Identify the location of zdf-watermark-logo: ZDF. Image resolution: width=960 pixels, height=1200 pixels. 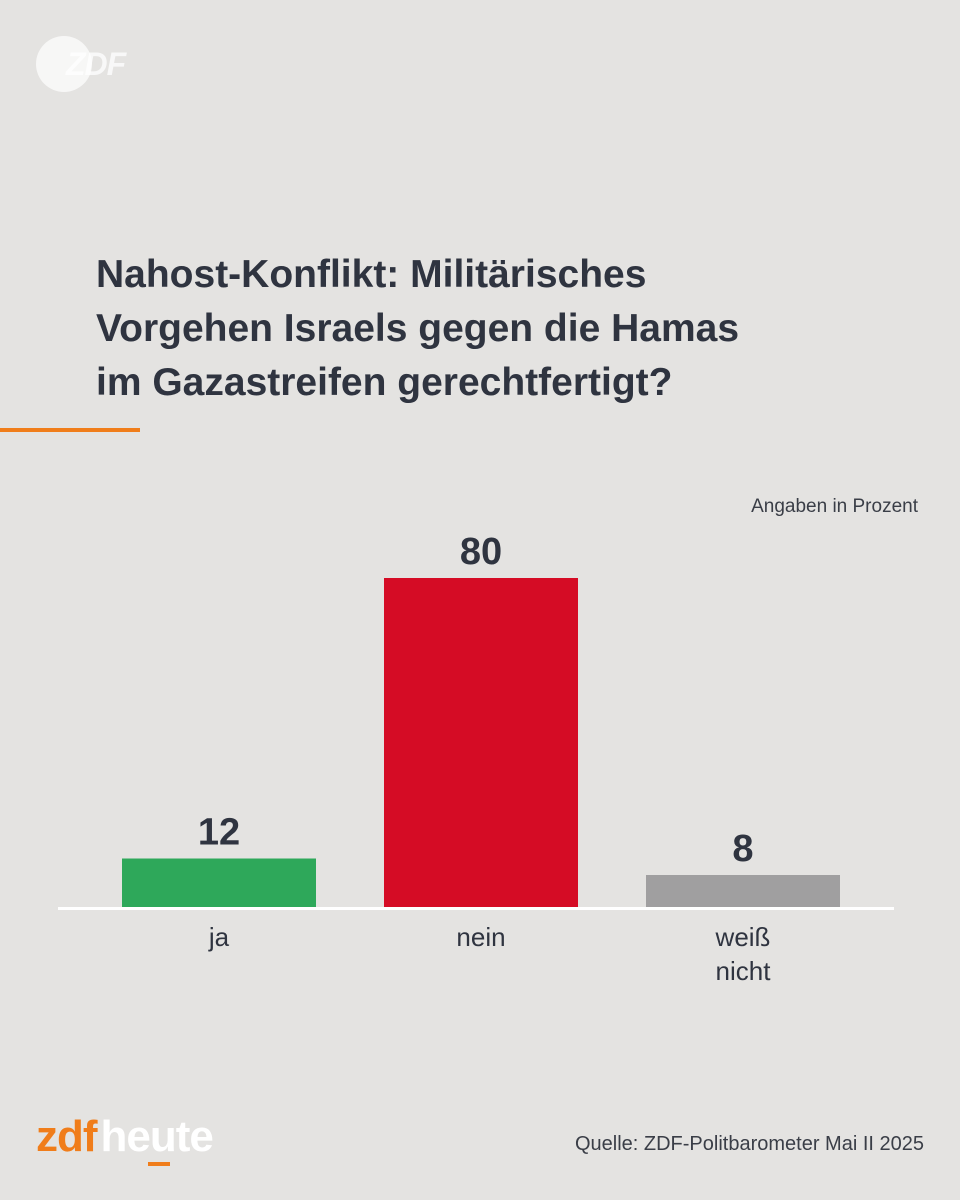
(96, 66).